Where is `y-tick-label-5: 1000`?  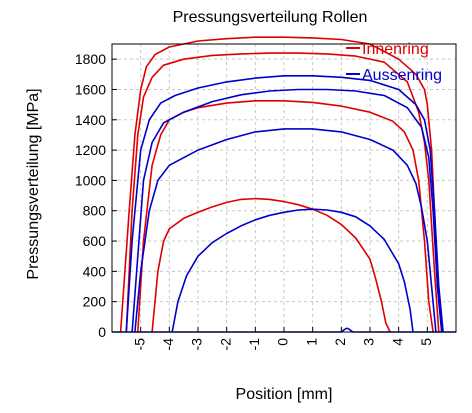
y-tick-label-5: 1000 is located at coordinates (90, 180).